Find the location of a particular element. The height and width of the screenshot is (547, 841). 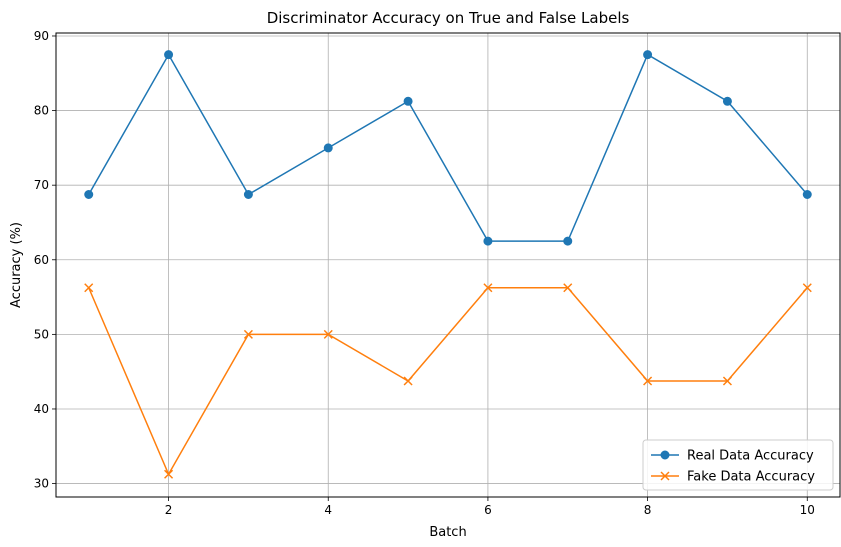

x-axis-ticks: 2 4 6 8 10 is located at coordinates (490, 507).